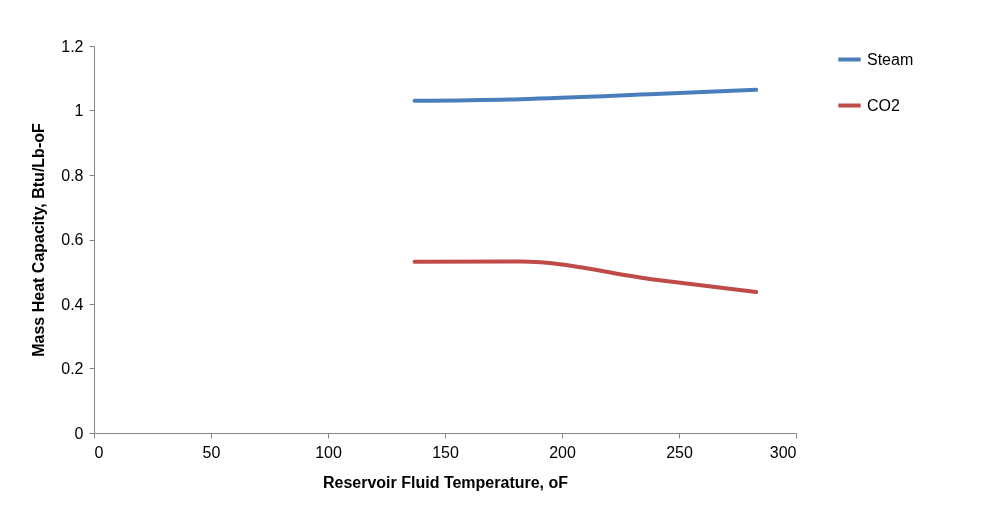 The width and height of the screenshot is (1004, 526). Describe the element at coordinates (883, 105) in the screenshot. I see `legend-label: CO2` at that location.